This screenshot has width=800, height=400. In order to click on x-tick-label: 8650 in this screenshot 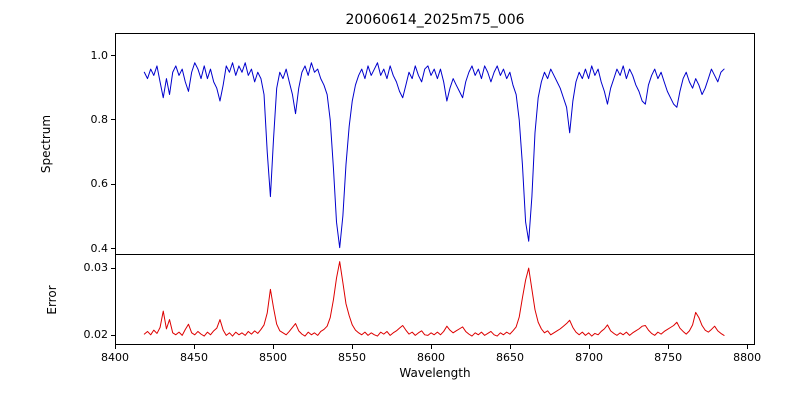, I will do `click(510, 357)`.